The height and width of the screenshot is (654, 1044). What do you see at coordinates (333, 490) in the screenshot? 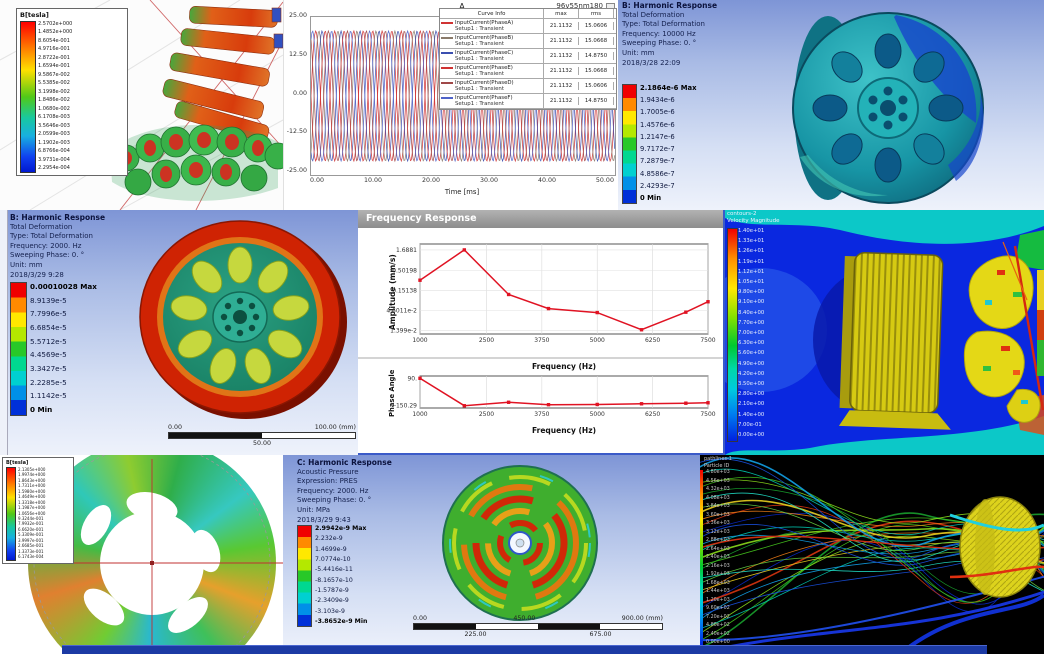
I see `header-line: Frequency: 2000. Hz` at bounding box center [333, 490].